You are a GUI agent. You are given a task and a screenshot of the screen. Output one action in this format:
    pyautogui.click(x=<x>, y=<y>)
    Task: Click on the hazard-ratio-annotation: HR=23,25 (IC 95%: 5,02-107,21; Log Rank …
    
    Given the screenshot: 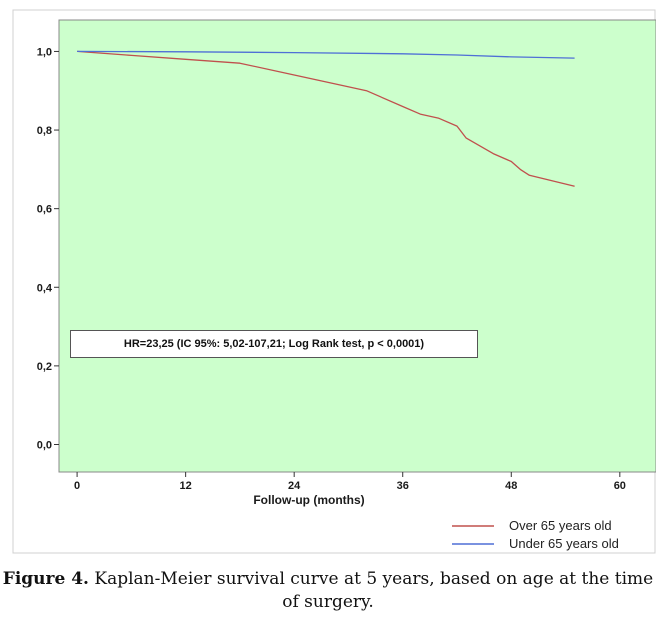 What is the action you would take?
    pyautogui.click(x=274, y=344)
    